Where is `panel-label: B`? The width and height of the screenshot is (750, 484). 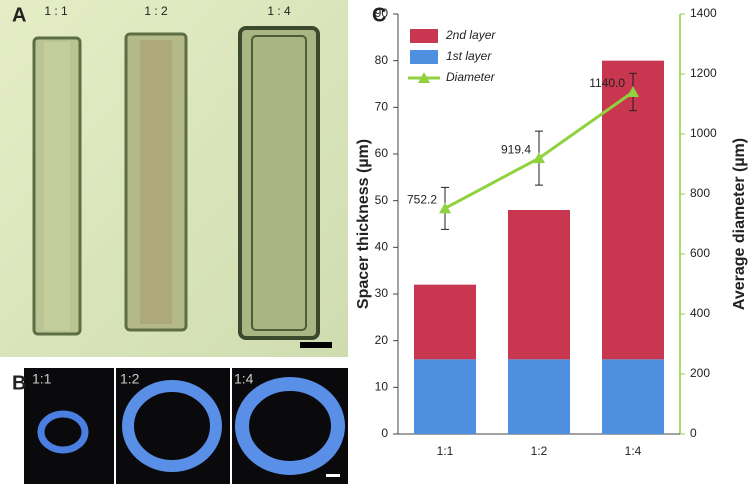 panel-label: B is located at coordinates (19, 383).